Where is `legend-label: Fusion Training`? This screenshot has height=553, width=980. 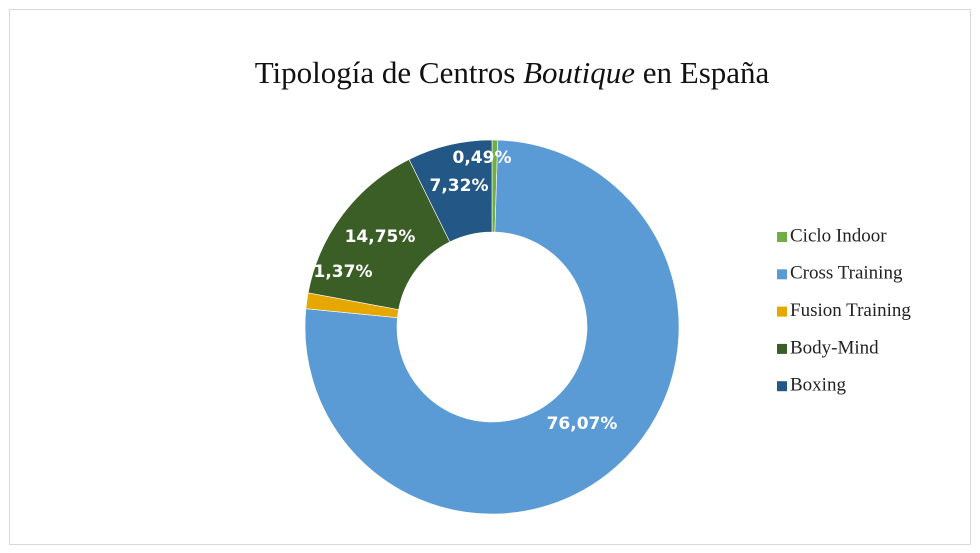
legend-label: Fusion Training is located at coordinates (850, 310).